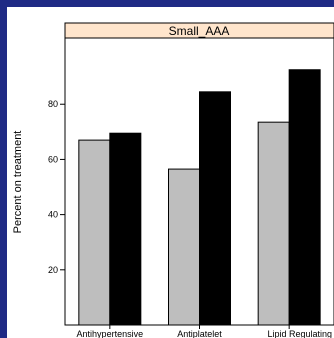 This screenshot has height=338, width=334. Describe the element at coordinates (53, 104) in the screenshot. I see `y-tick-label: 80` at that location.